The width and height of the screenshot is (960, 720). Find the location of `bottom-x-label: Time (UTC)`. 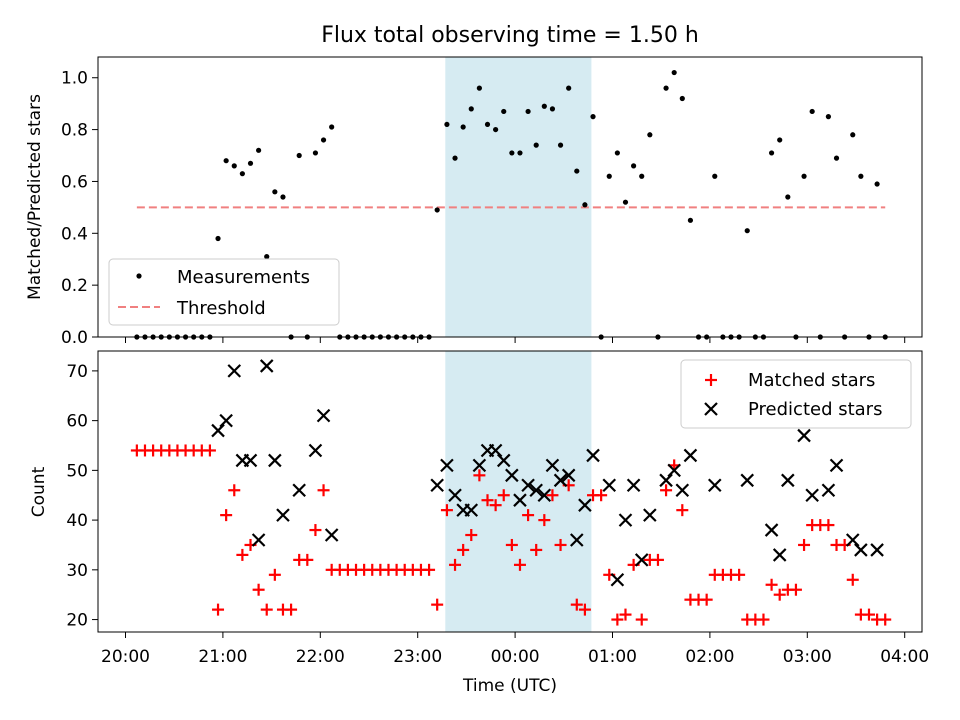

bottom-x-label: Time (UTC) is located at coordinates (509, 686).